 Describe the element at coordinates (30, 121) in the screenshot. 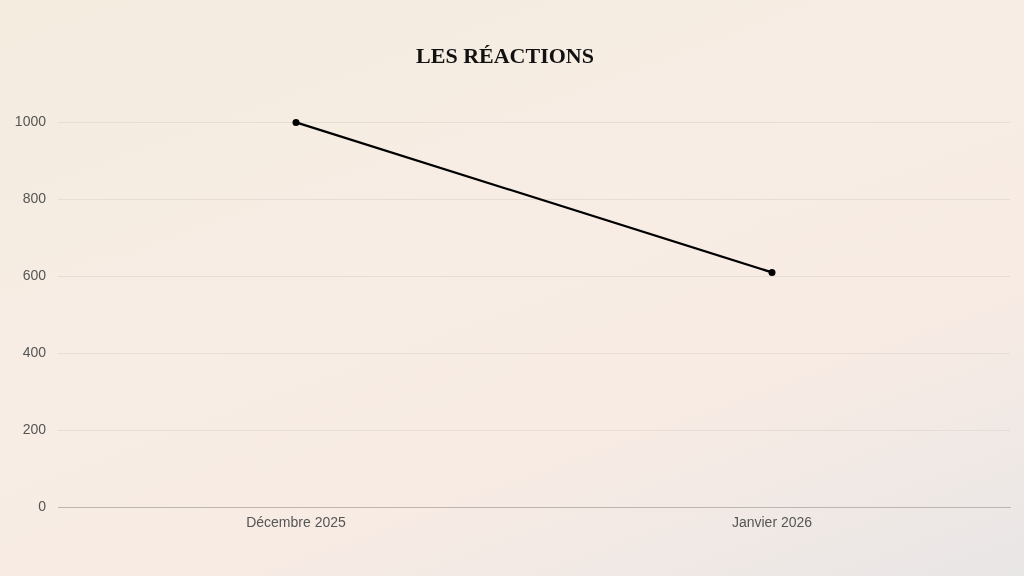

I see `y-tick-label: 1000` at that location.